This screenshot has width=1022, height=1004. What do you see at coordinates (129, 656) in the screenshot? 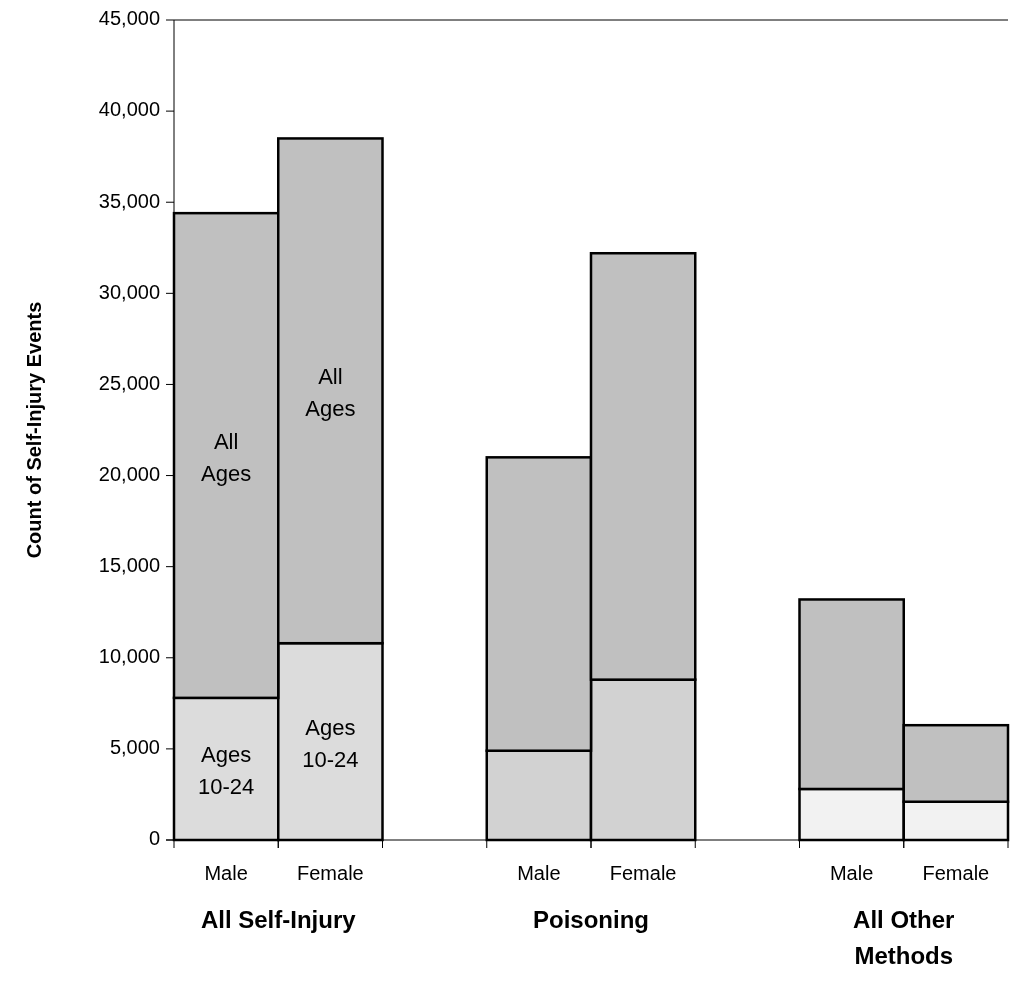
I see `y-tick-label: 10,000` at bounding box center [129, 656].